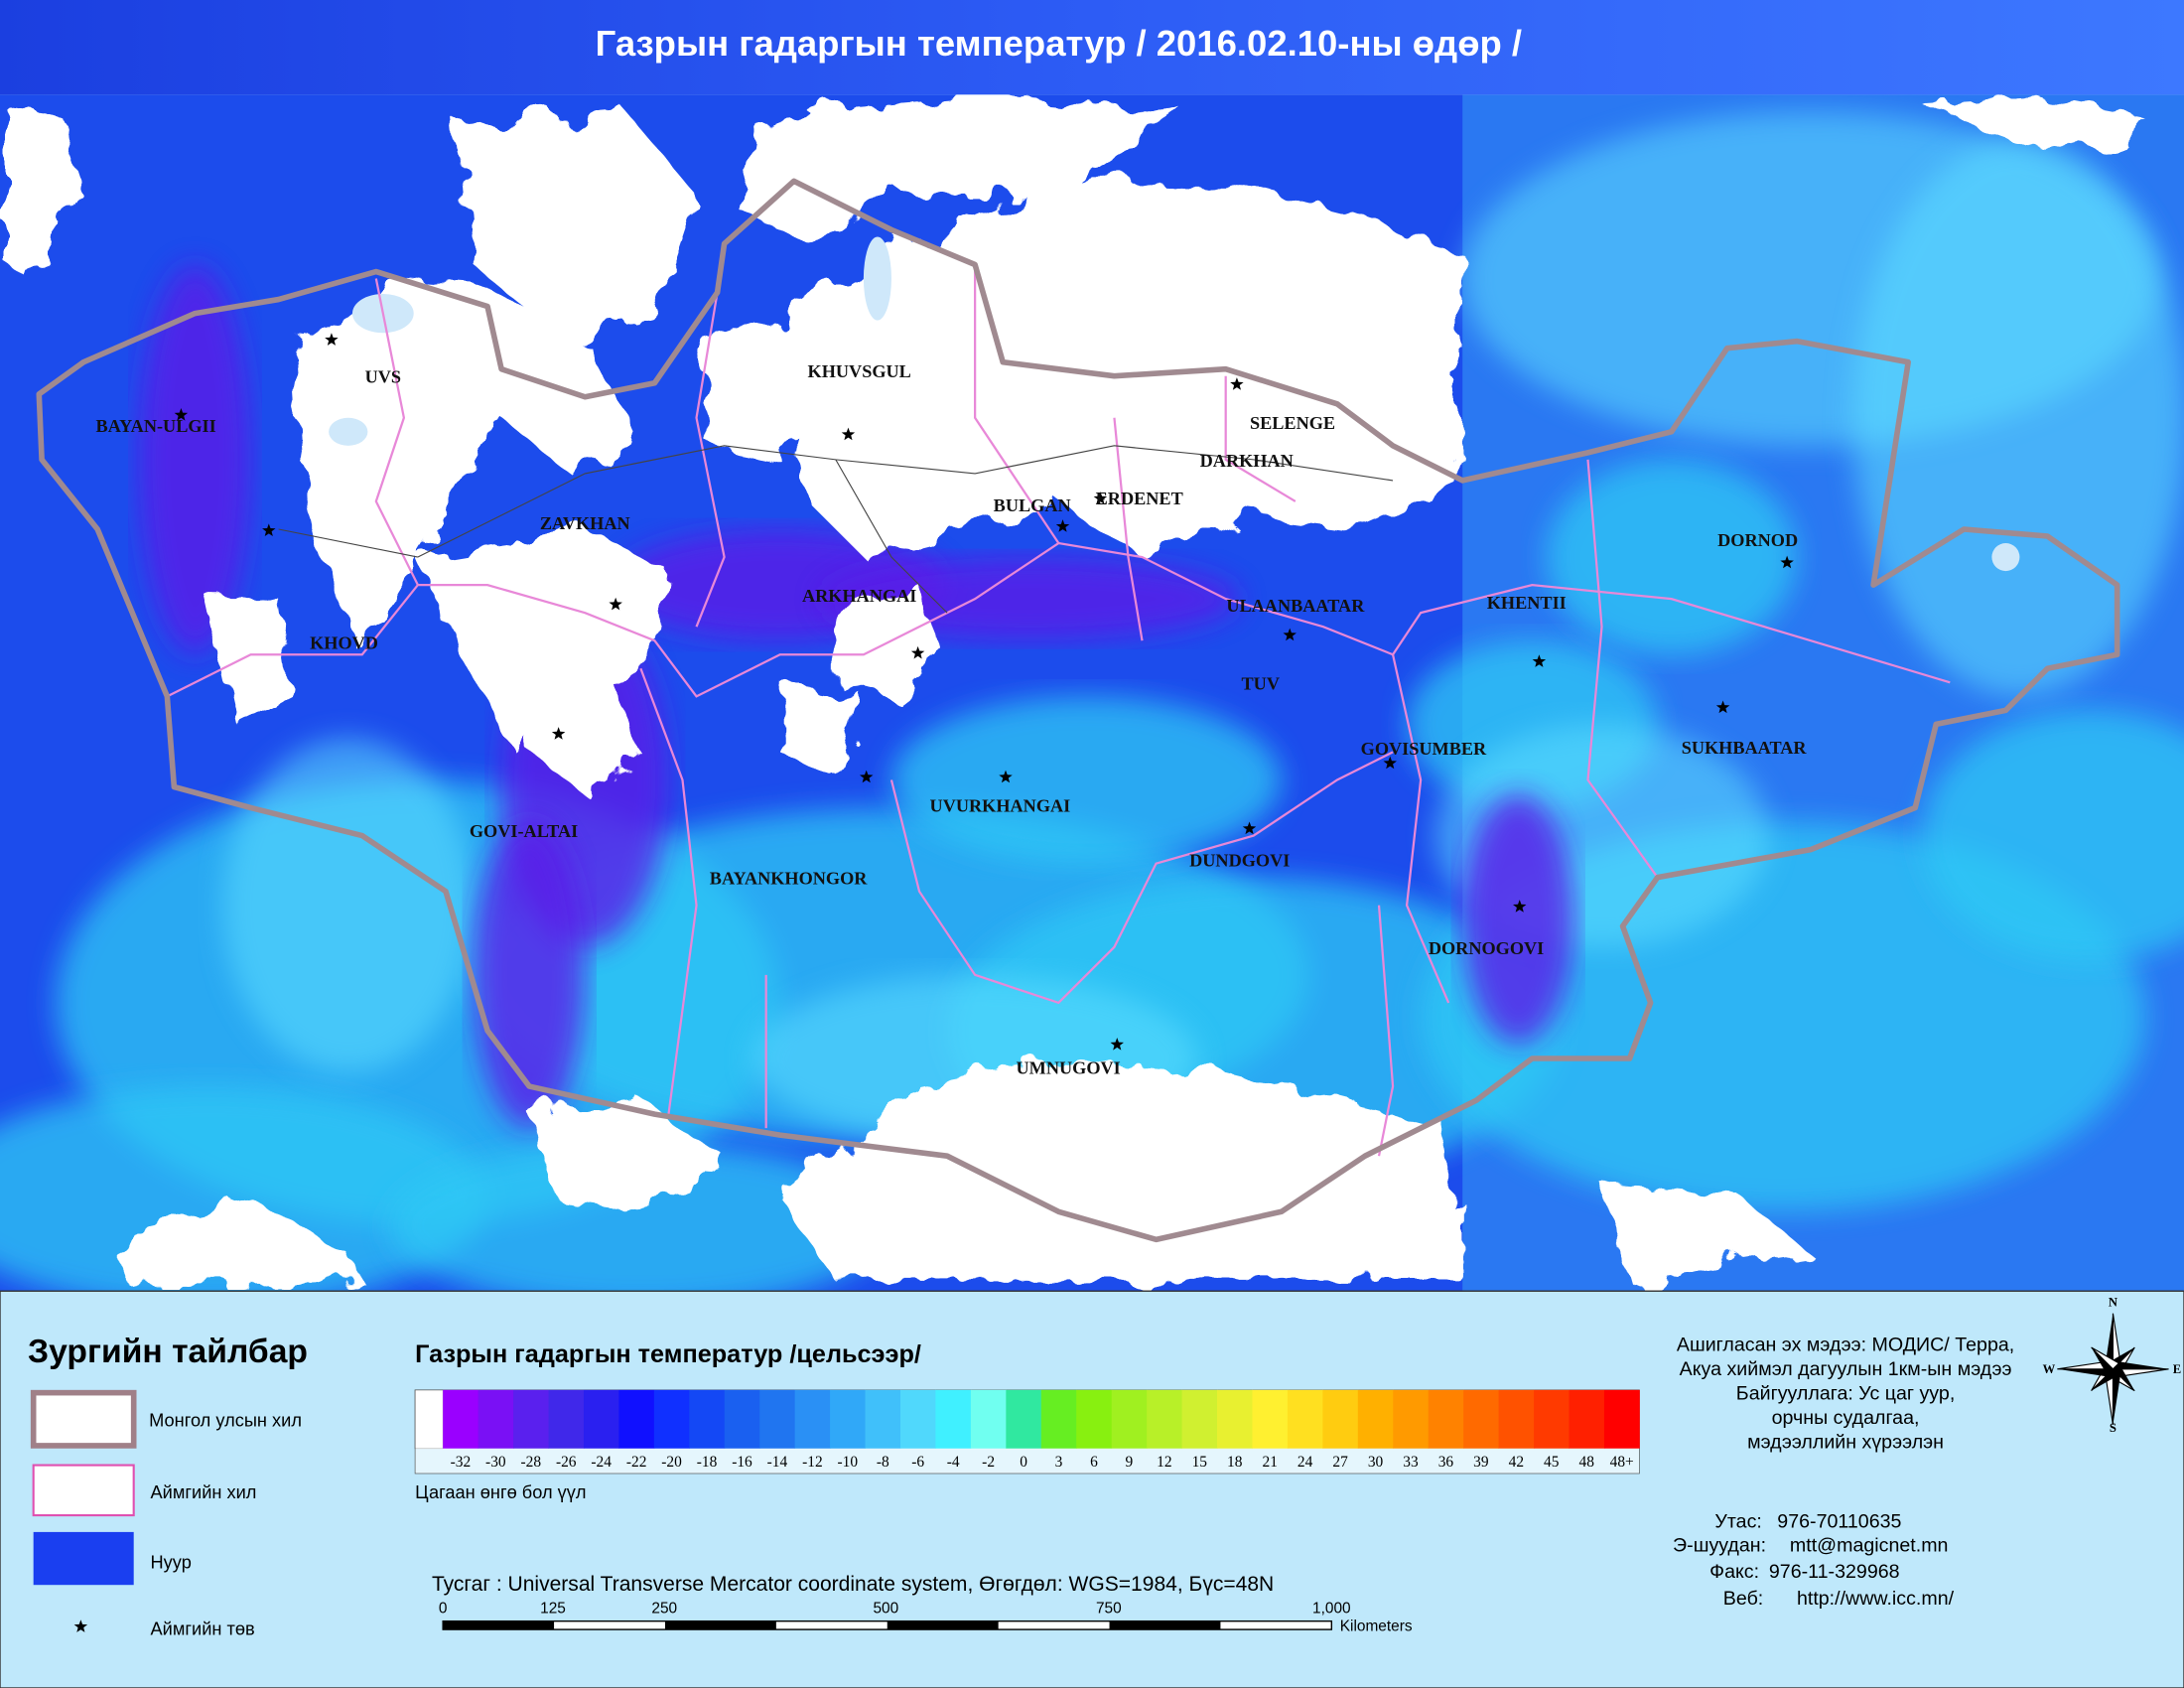  What do you see at coordinates (500, 1491) in the screenshot?
I see `scale-note: Цагаан өнгө бол үүл` at bounding box center [500, 1491].